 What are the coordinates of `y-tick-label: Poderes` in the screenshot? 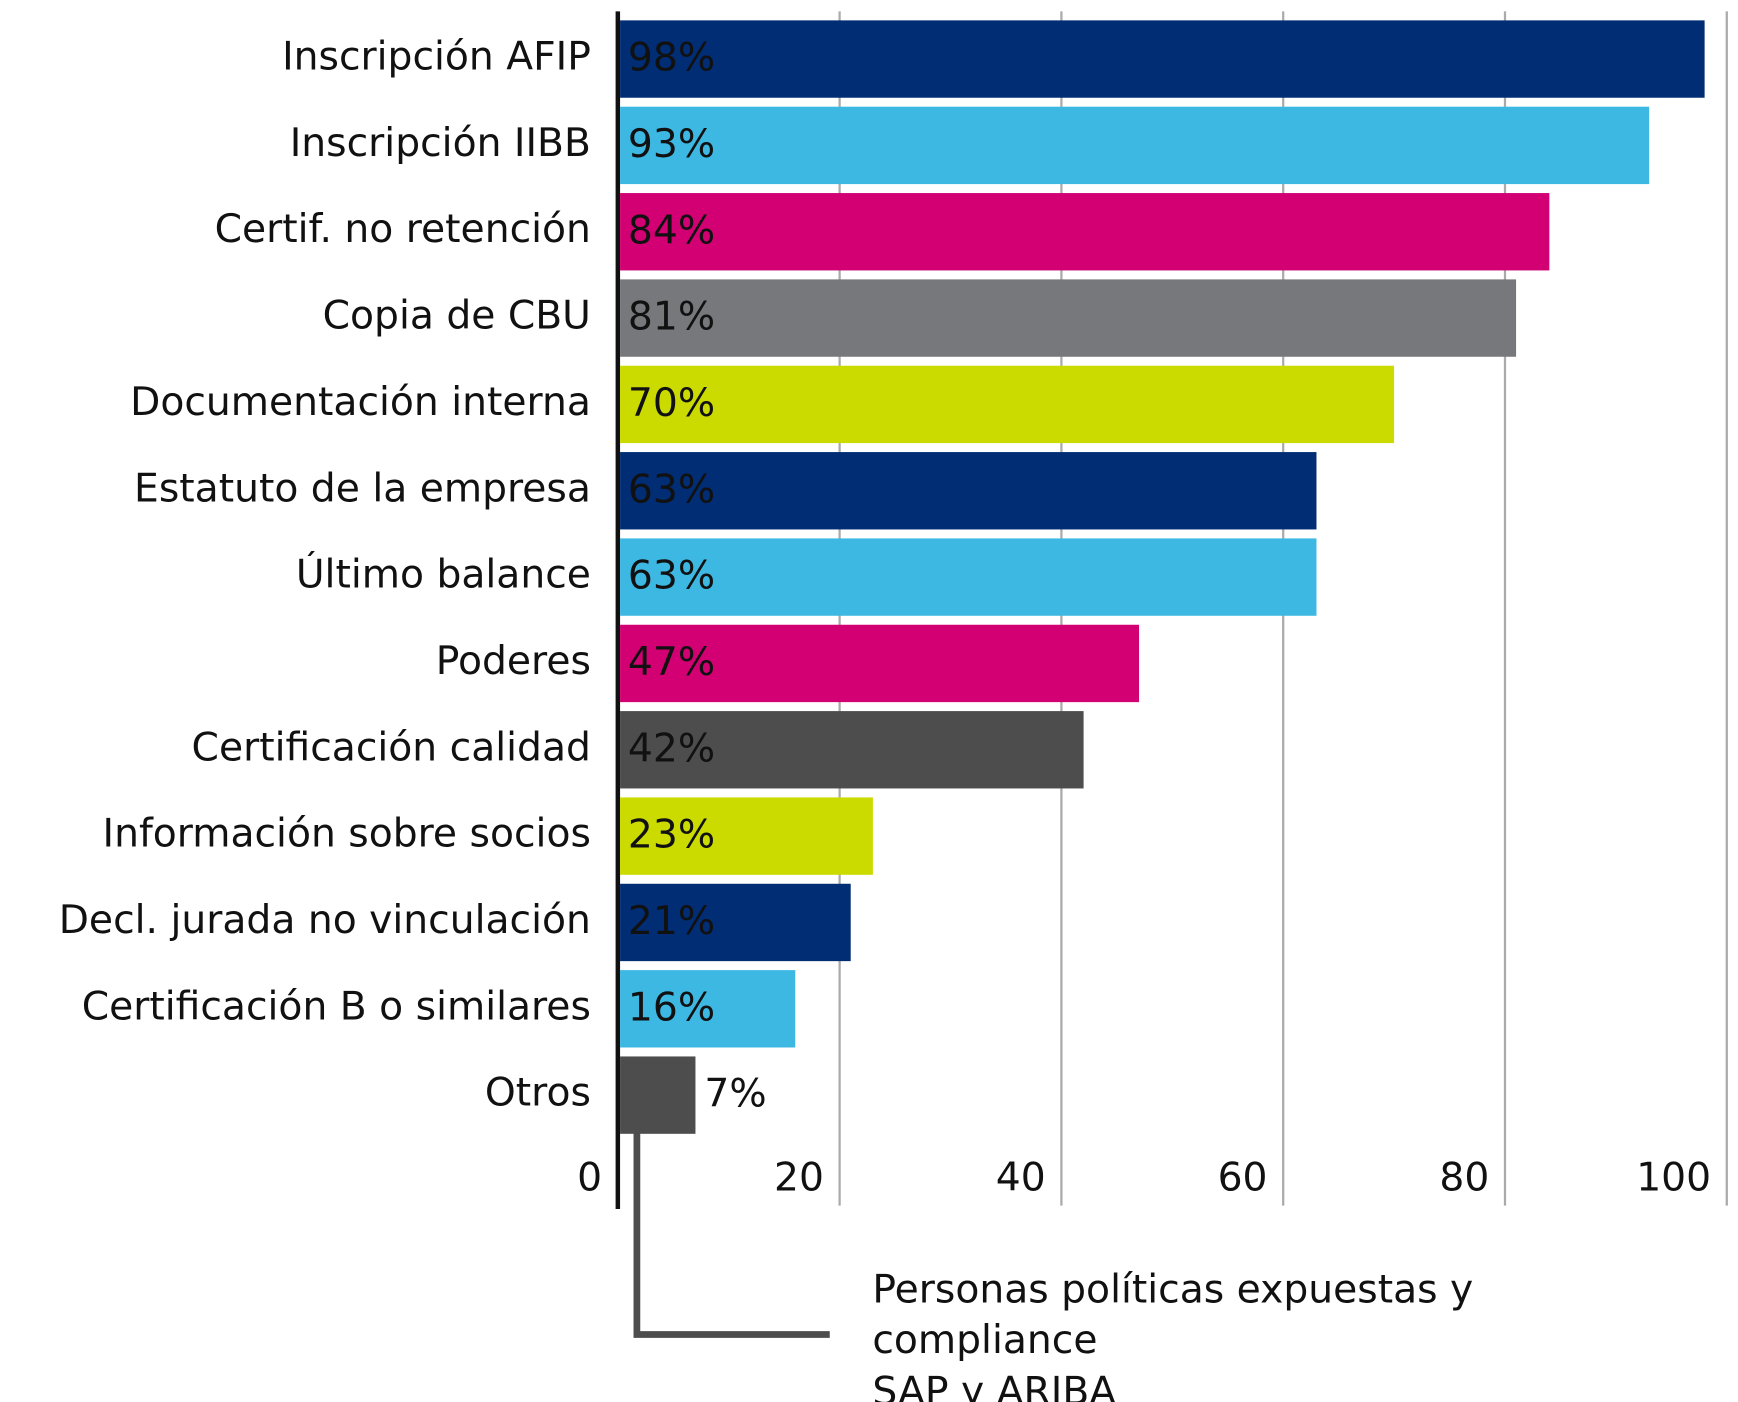 It's located at (513, 661).